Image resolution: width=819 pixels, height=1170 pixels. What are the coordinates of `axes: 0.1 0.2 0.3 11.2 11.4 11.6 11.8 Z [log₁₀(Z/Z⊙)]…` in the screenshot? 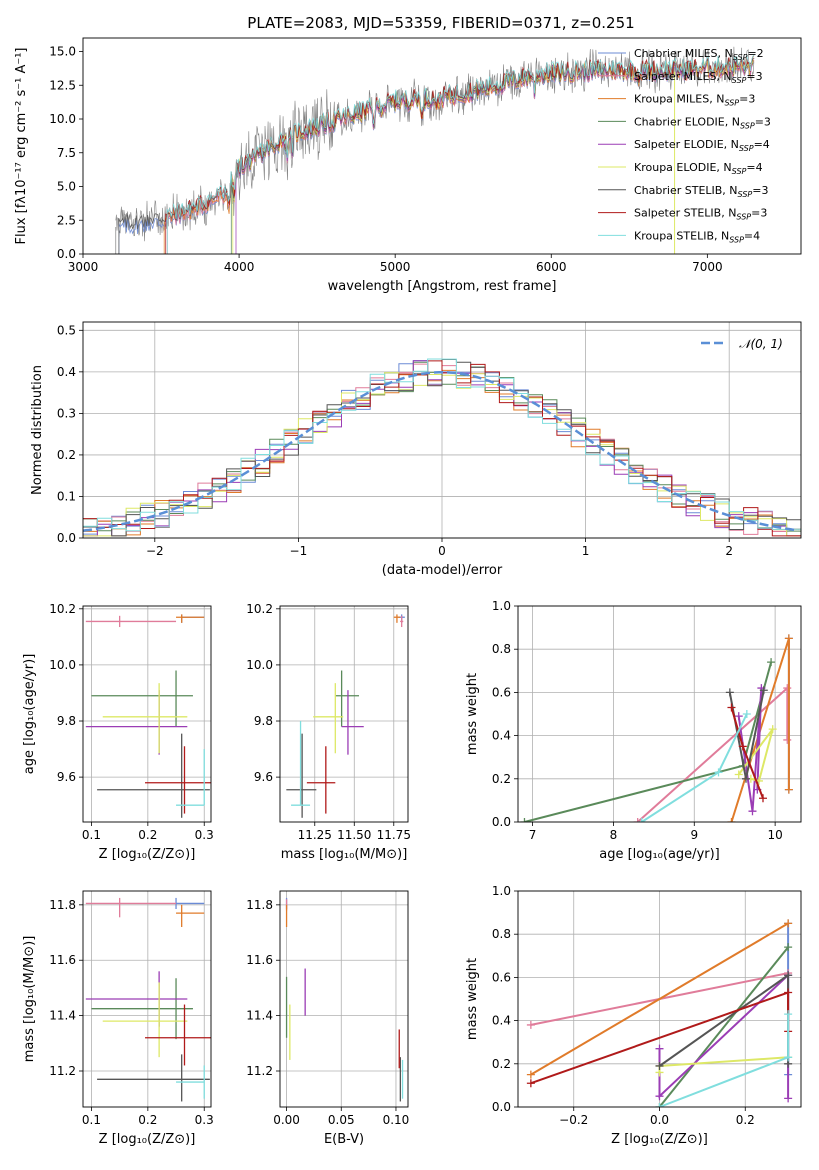 It's located at (118, 1022).